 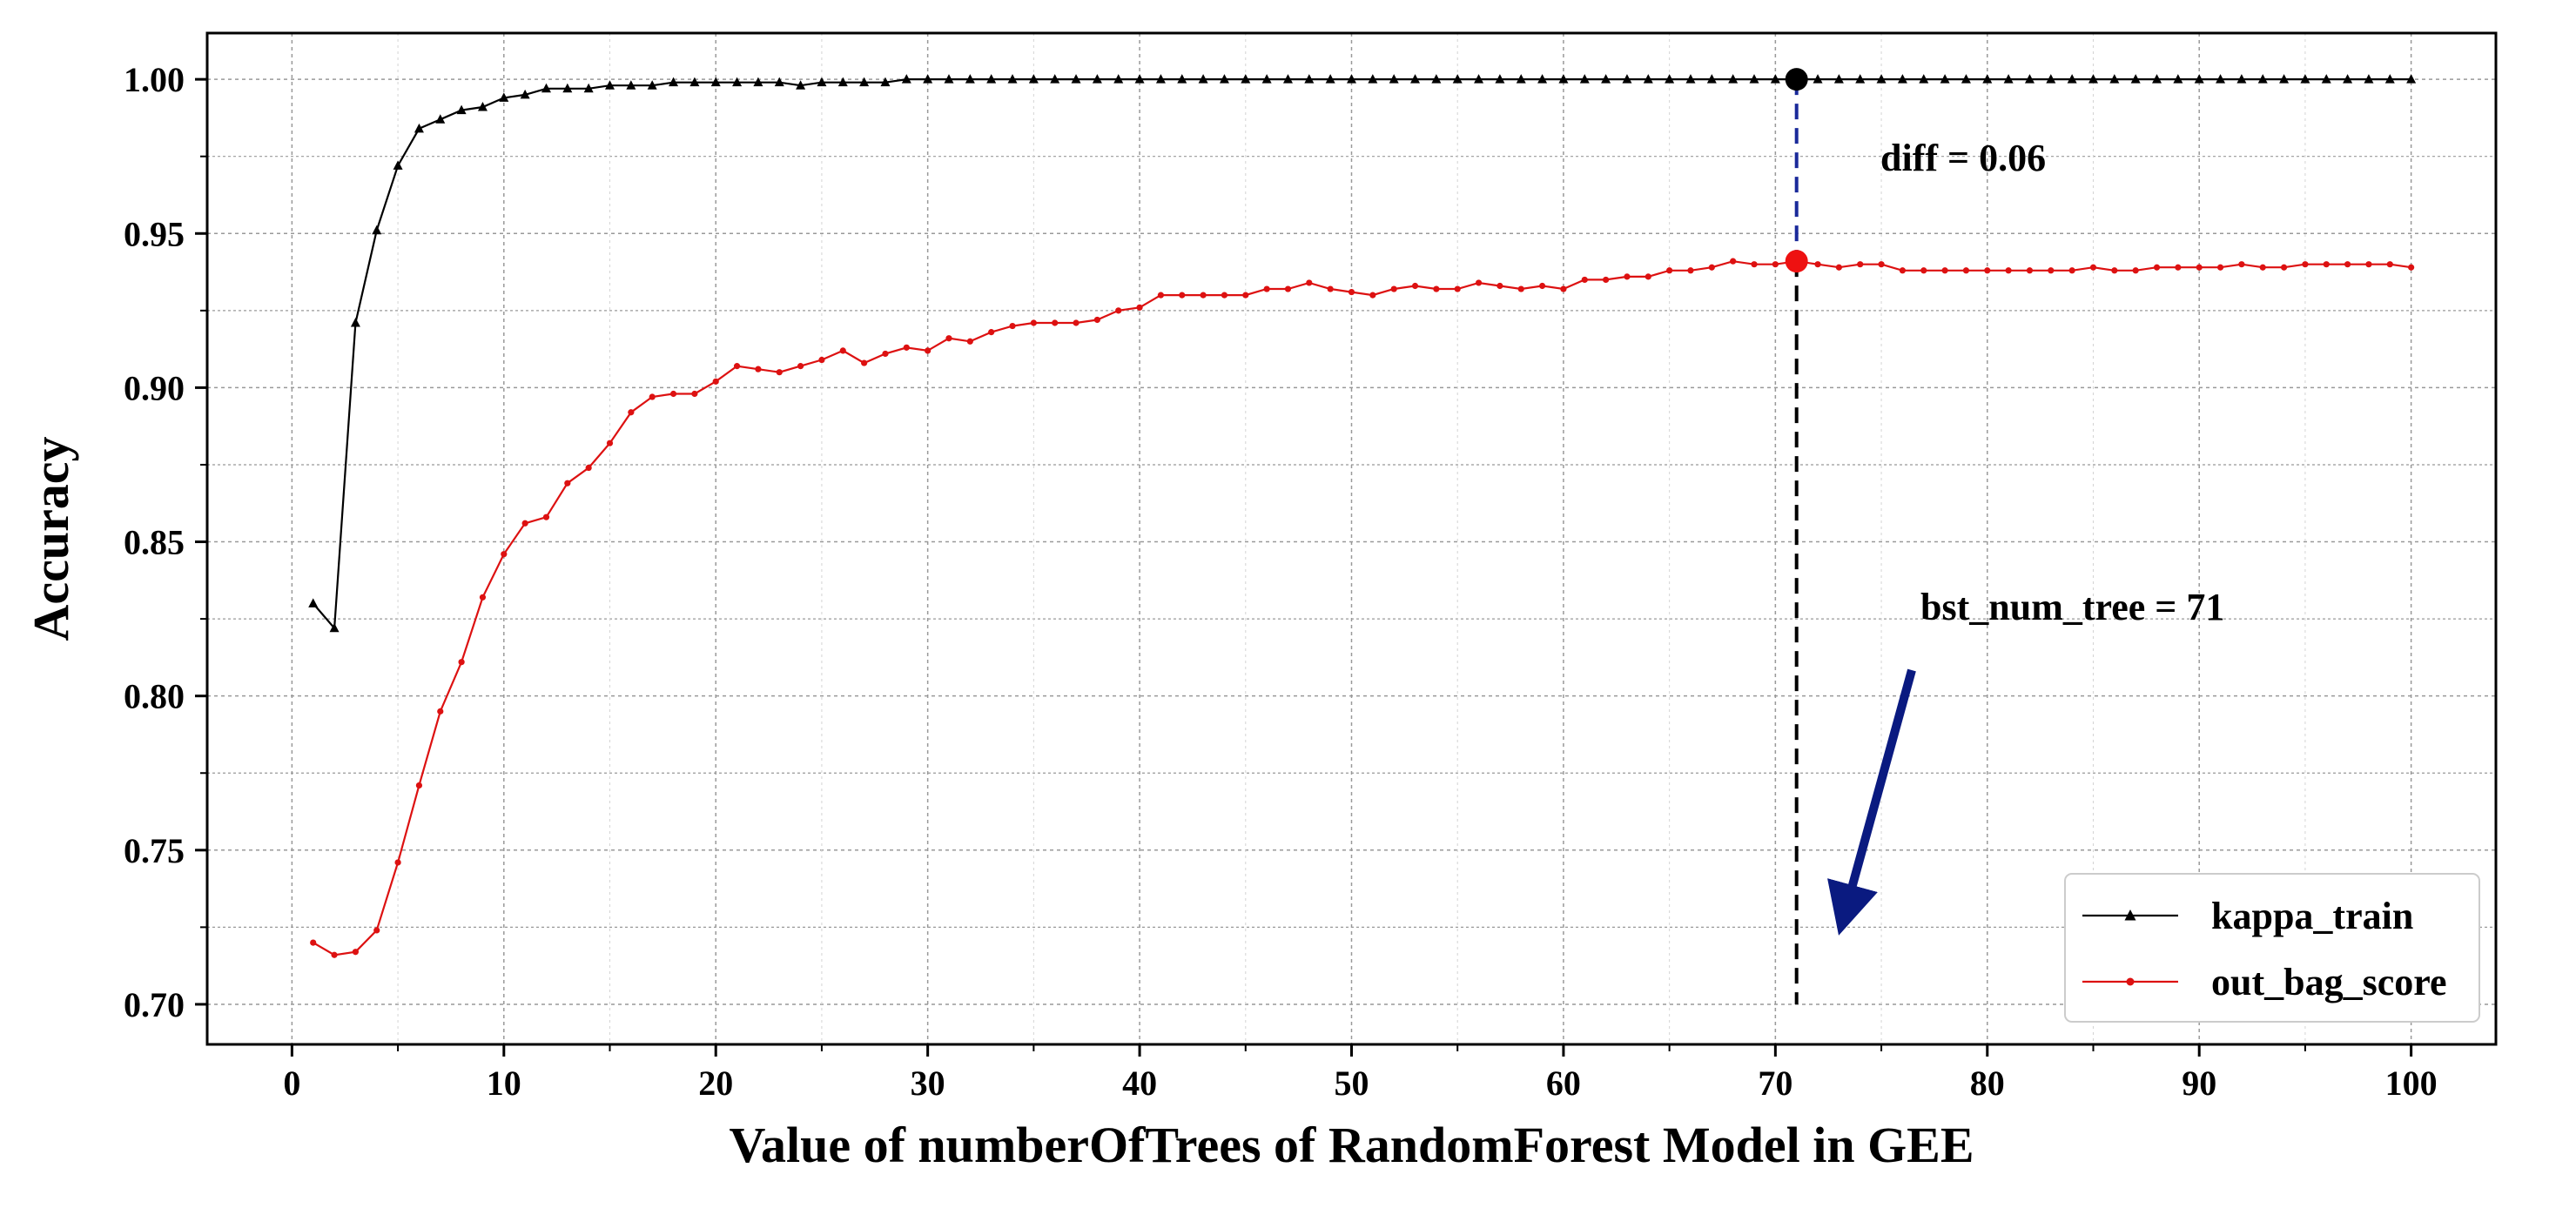 I want to click on x-tick-label: 60, so click(x=1563, y=1083).